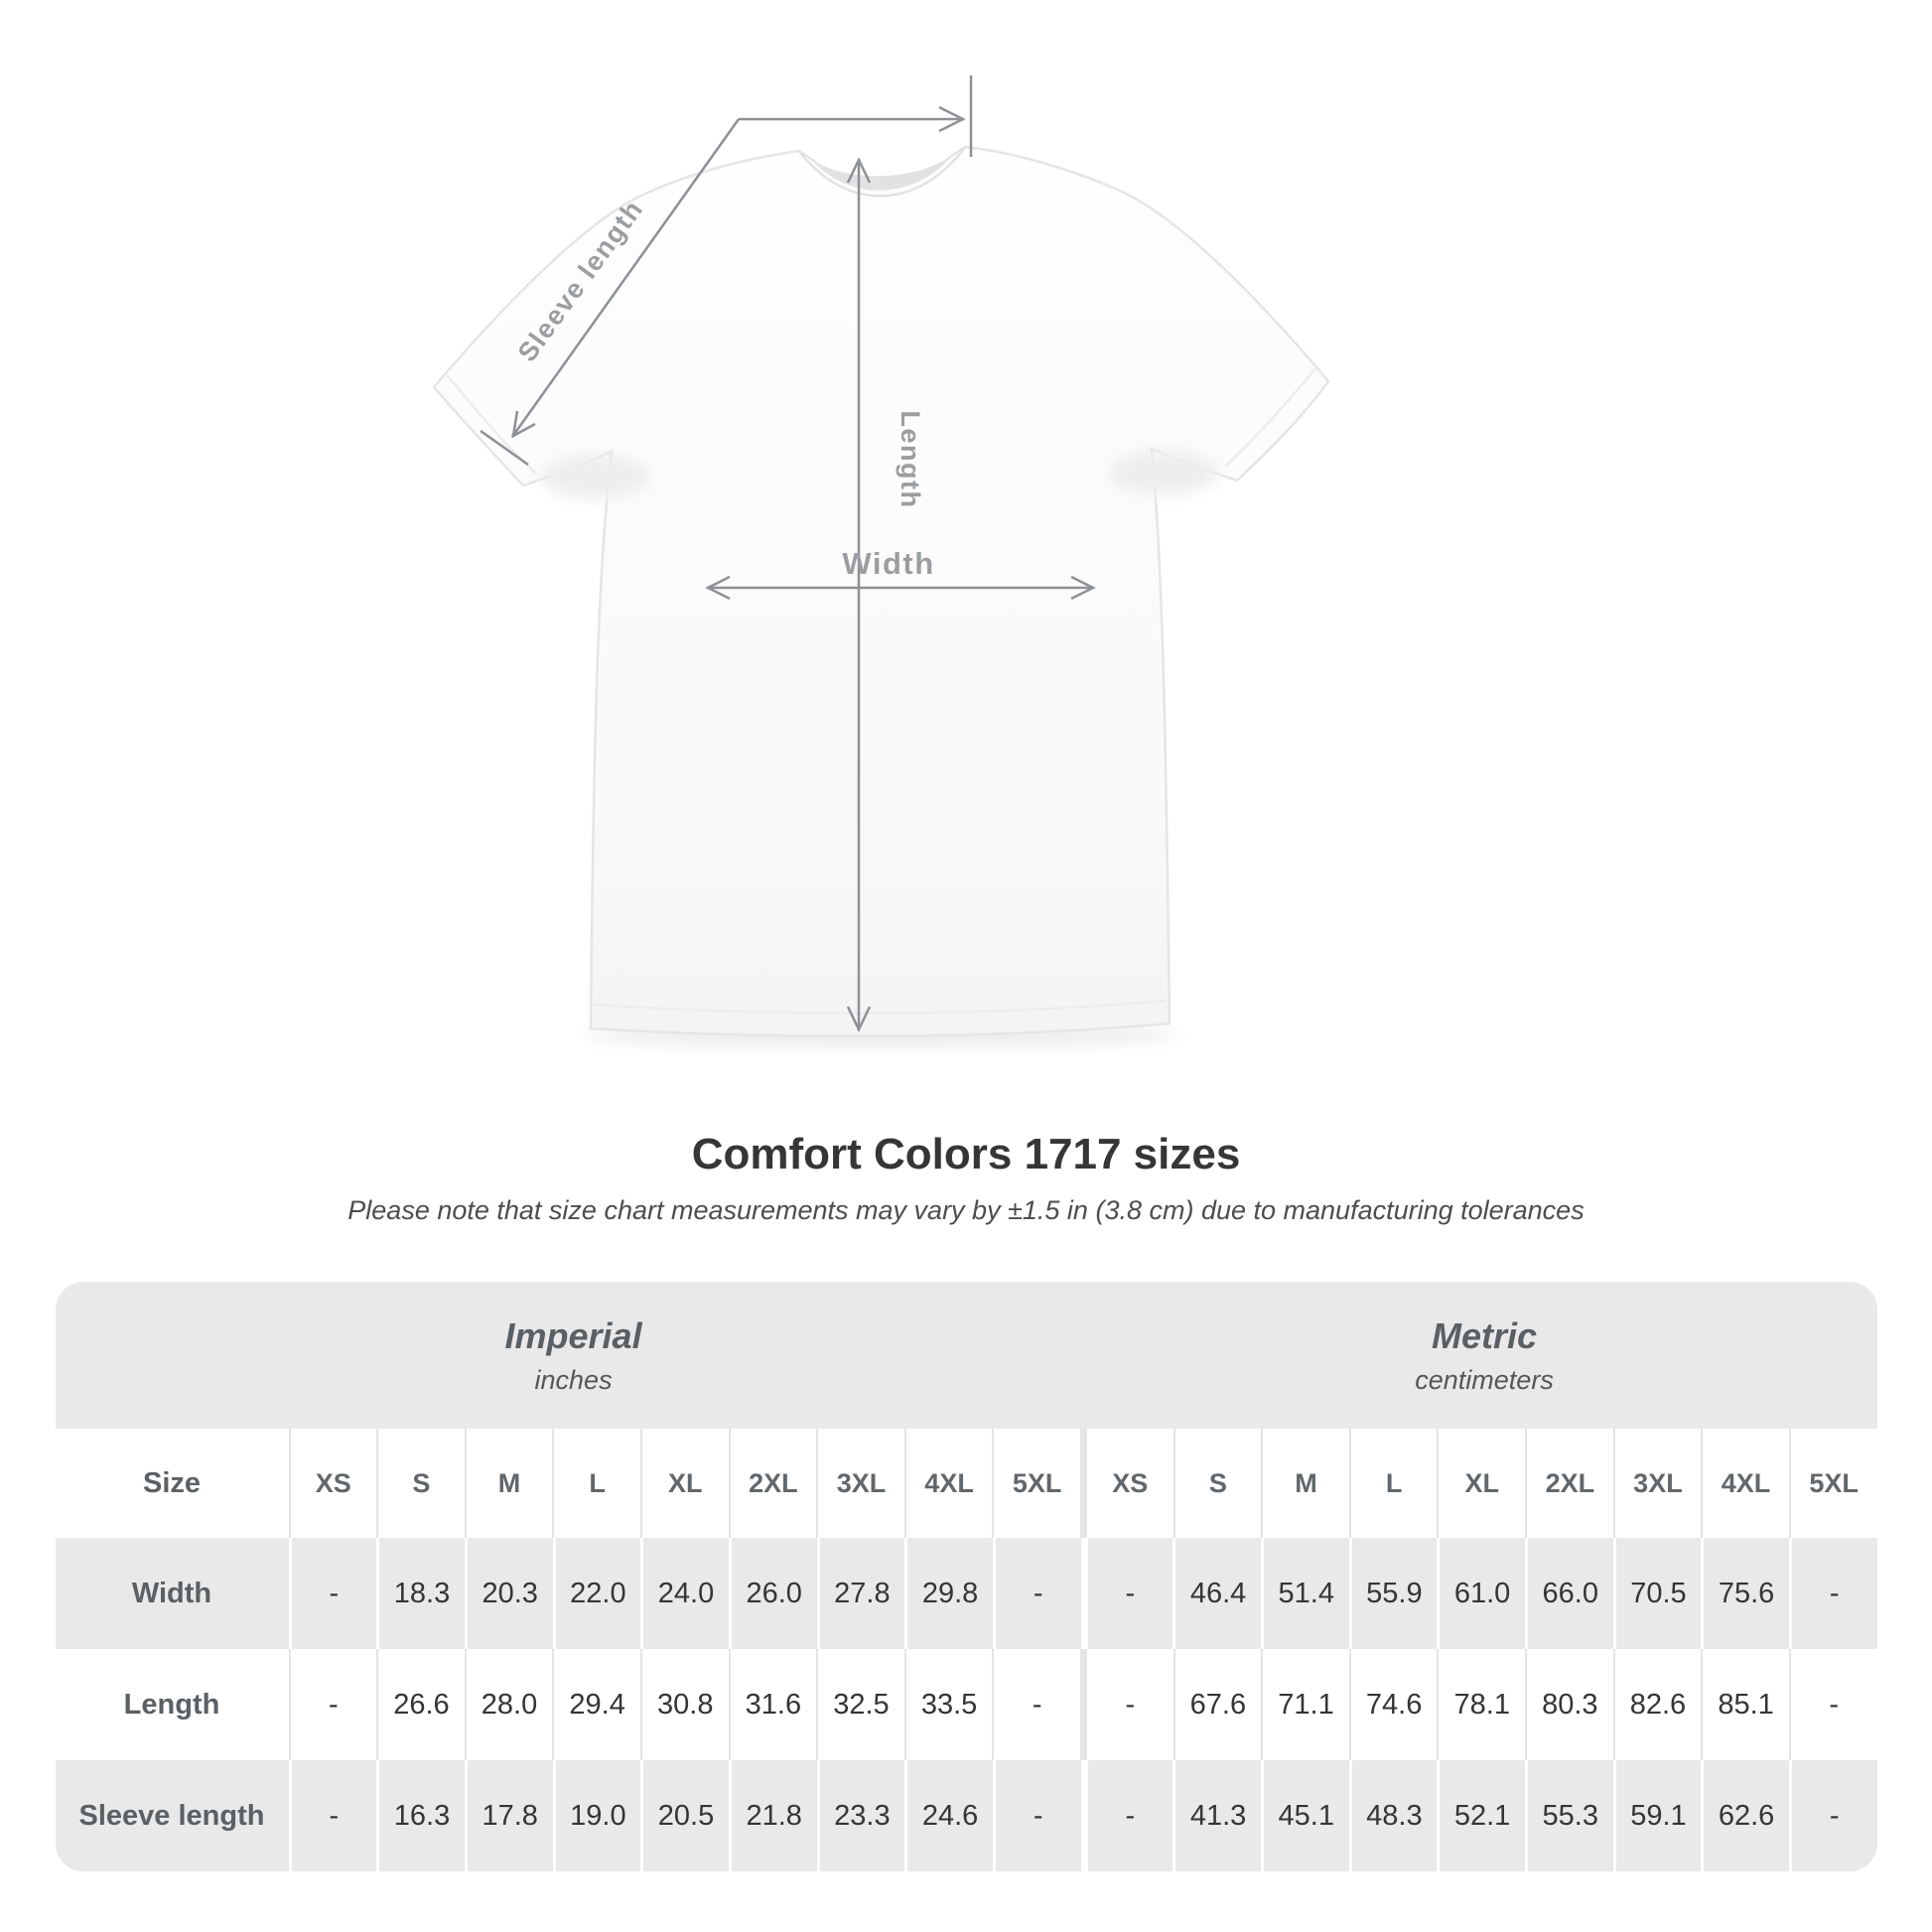  What do you see at coordinates (1393, 1705) in the screenshot?
I see `table-cell: 74.6` at bounding box center [1393, 1705].